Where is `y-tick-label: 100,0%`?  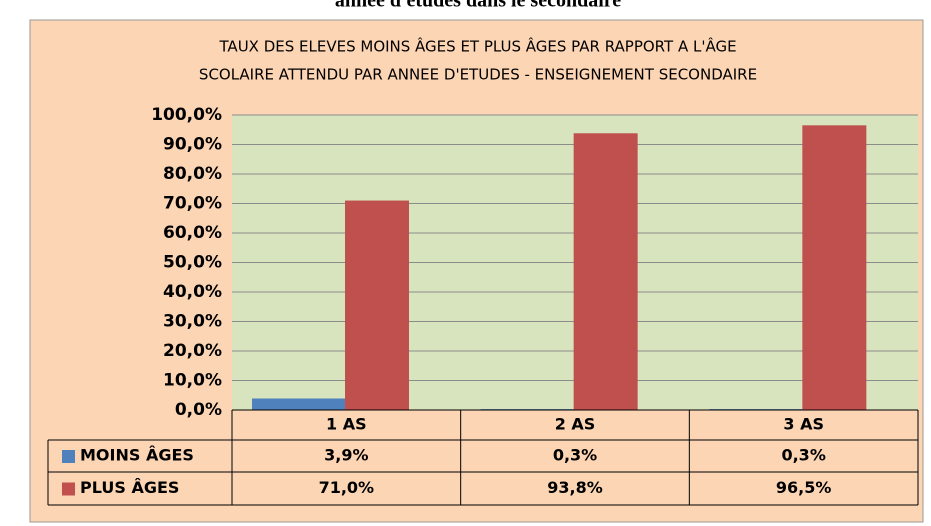
y-tick-label: 100,0% is located at coordinates (186, 115).